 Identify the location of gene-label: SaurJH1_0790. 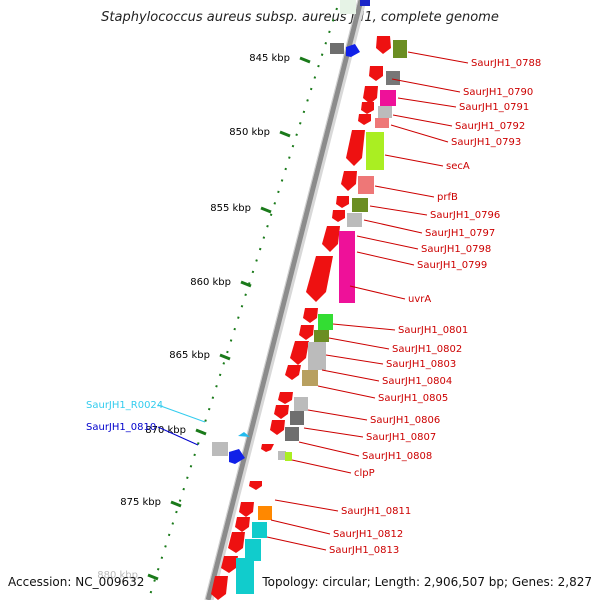
(498, 92).